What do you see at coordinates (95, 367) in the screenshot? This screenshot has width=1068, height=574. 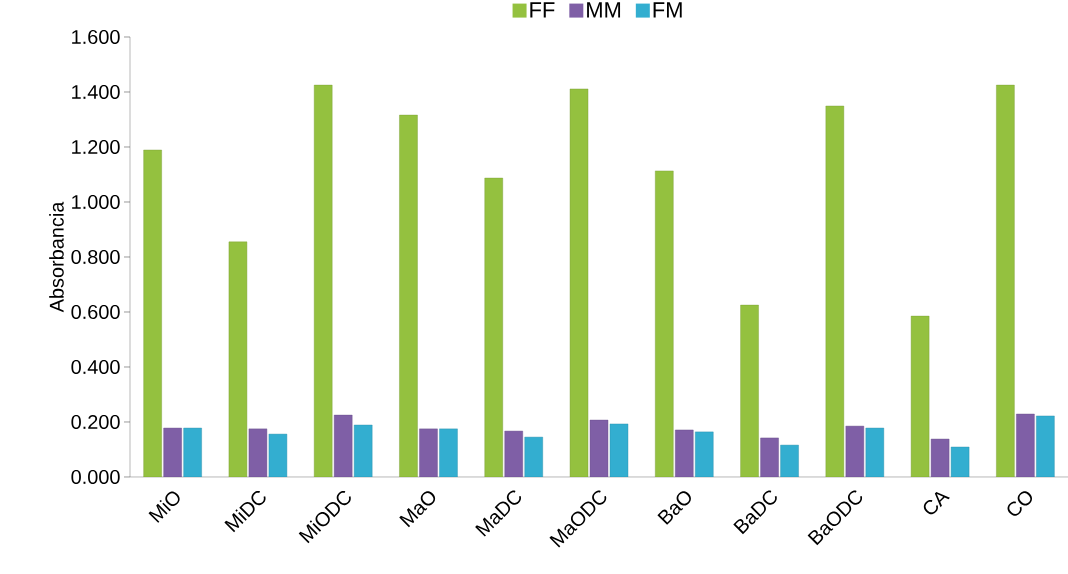 I see `y-tick-label: 0.400` at bounding box center [95, 367].